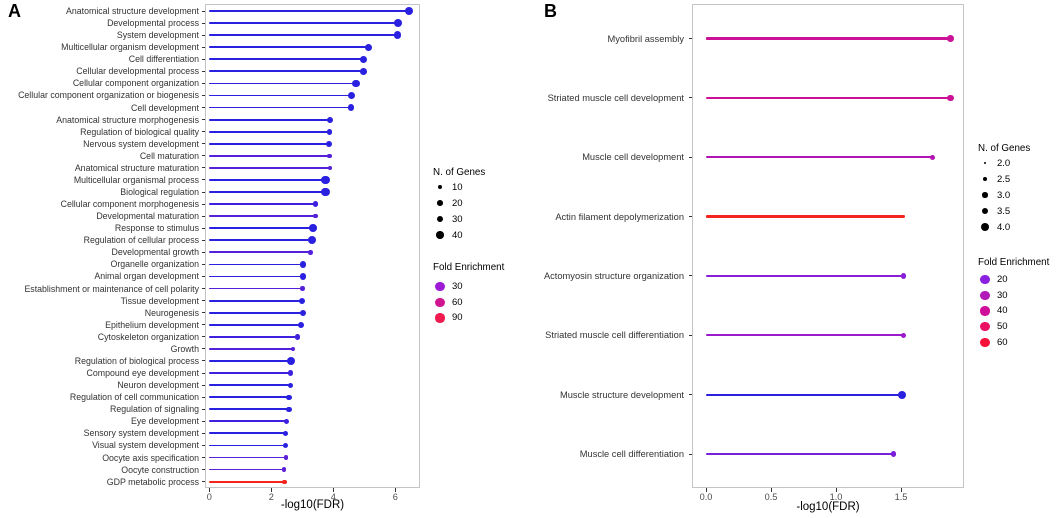 The image size is (1059, 518). Describe the element at coordinates (457, 235) in the screenshot. I see `legend-size-label: 40` at that location.